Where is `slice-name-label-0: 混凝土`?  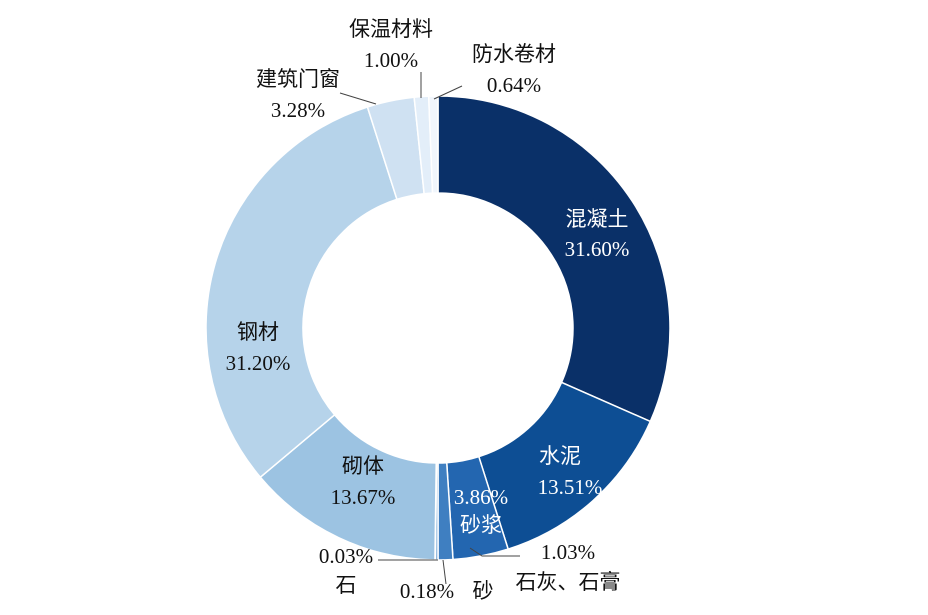
slice-name-label-0: 混凝土 is located at coordinates (597, 219).